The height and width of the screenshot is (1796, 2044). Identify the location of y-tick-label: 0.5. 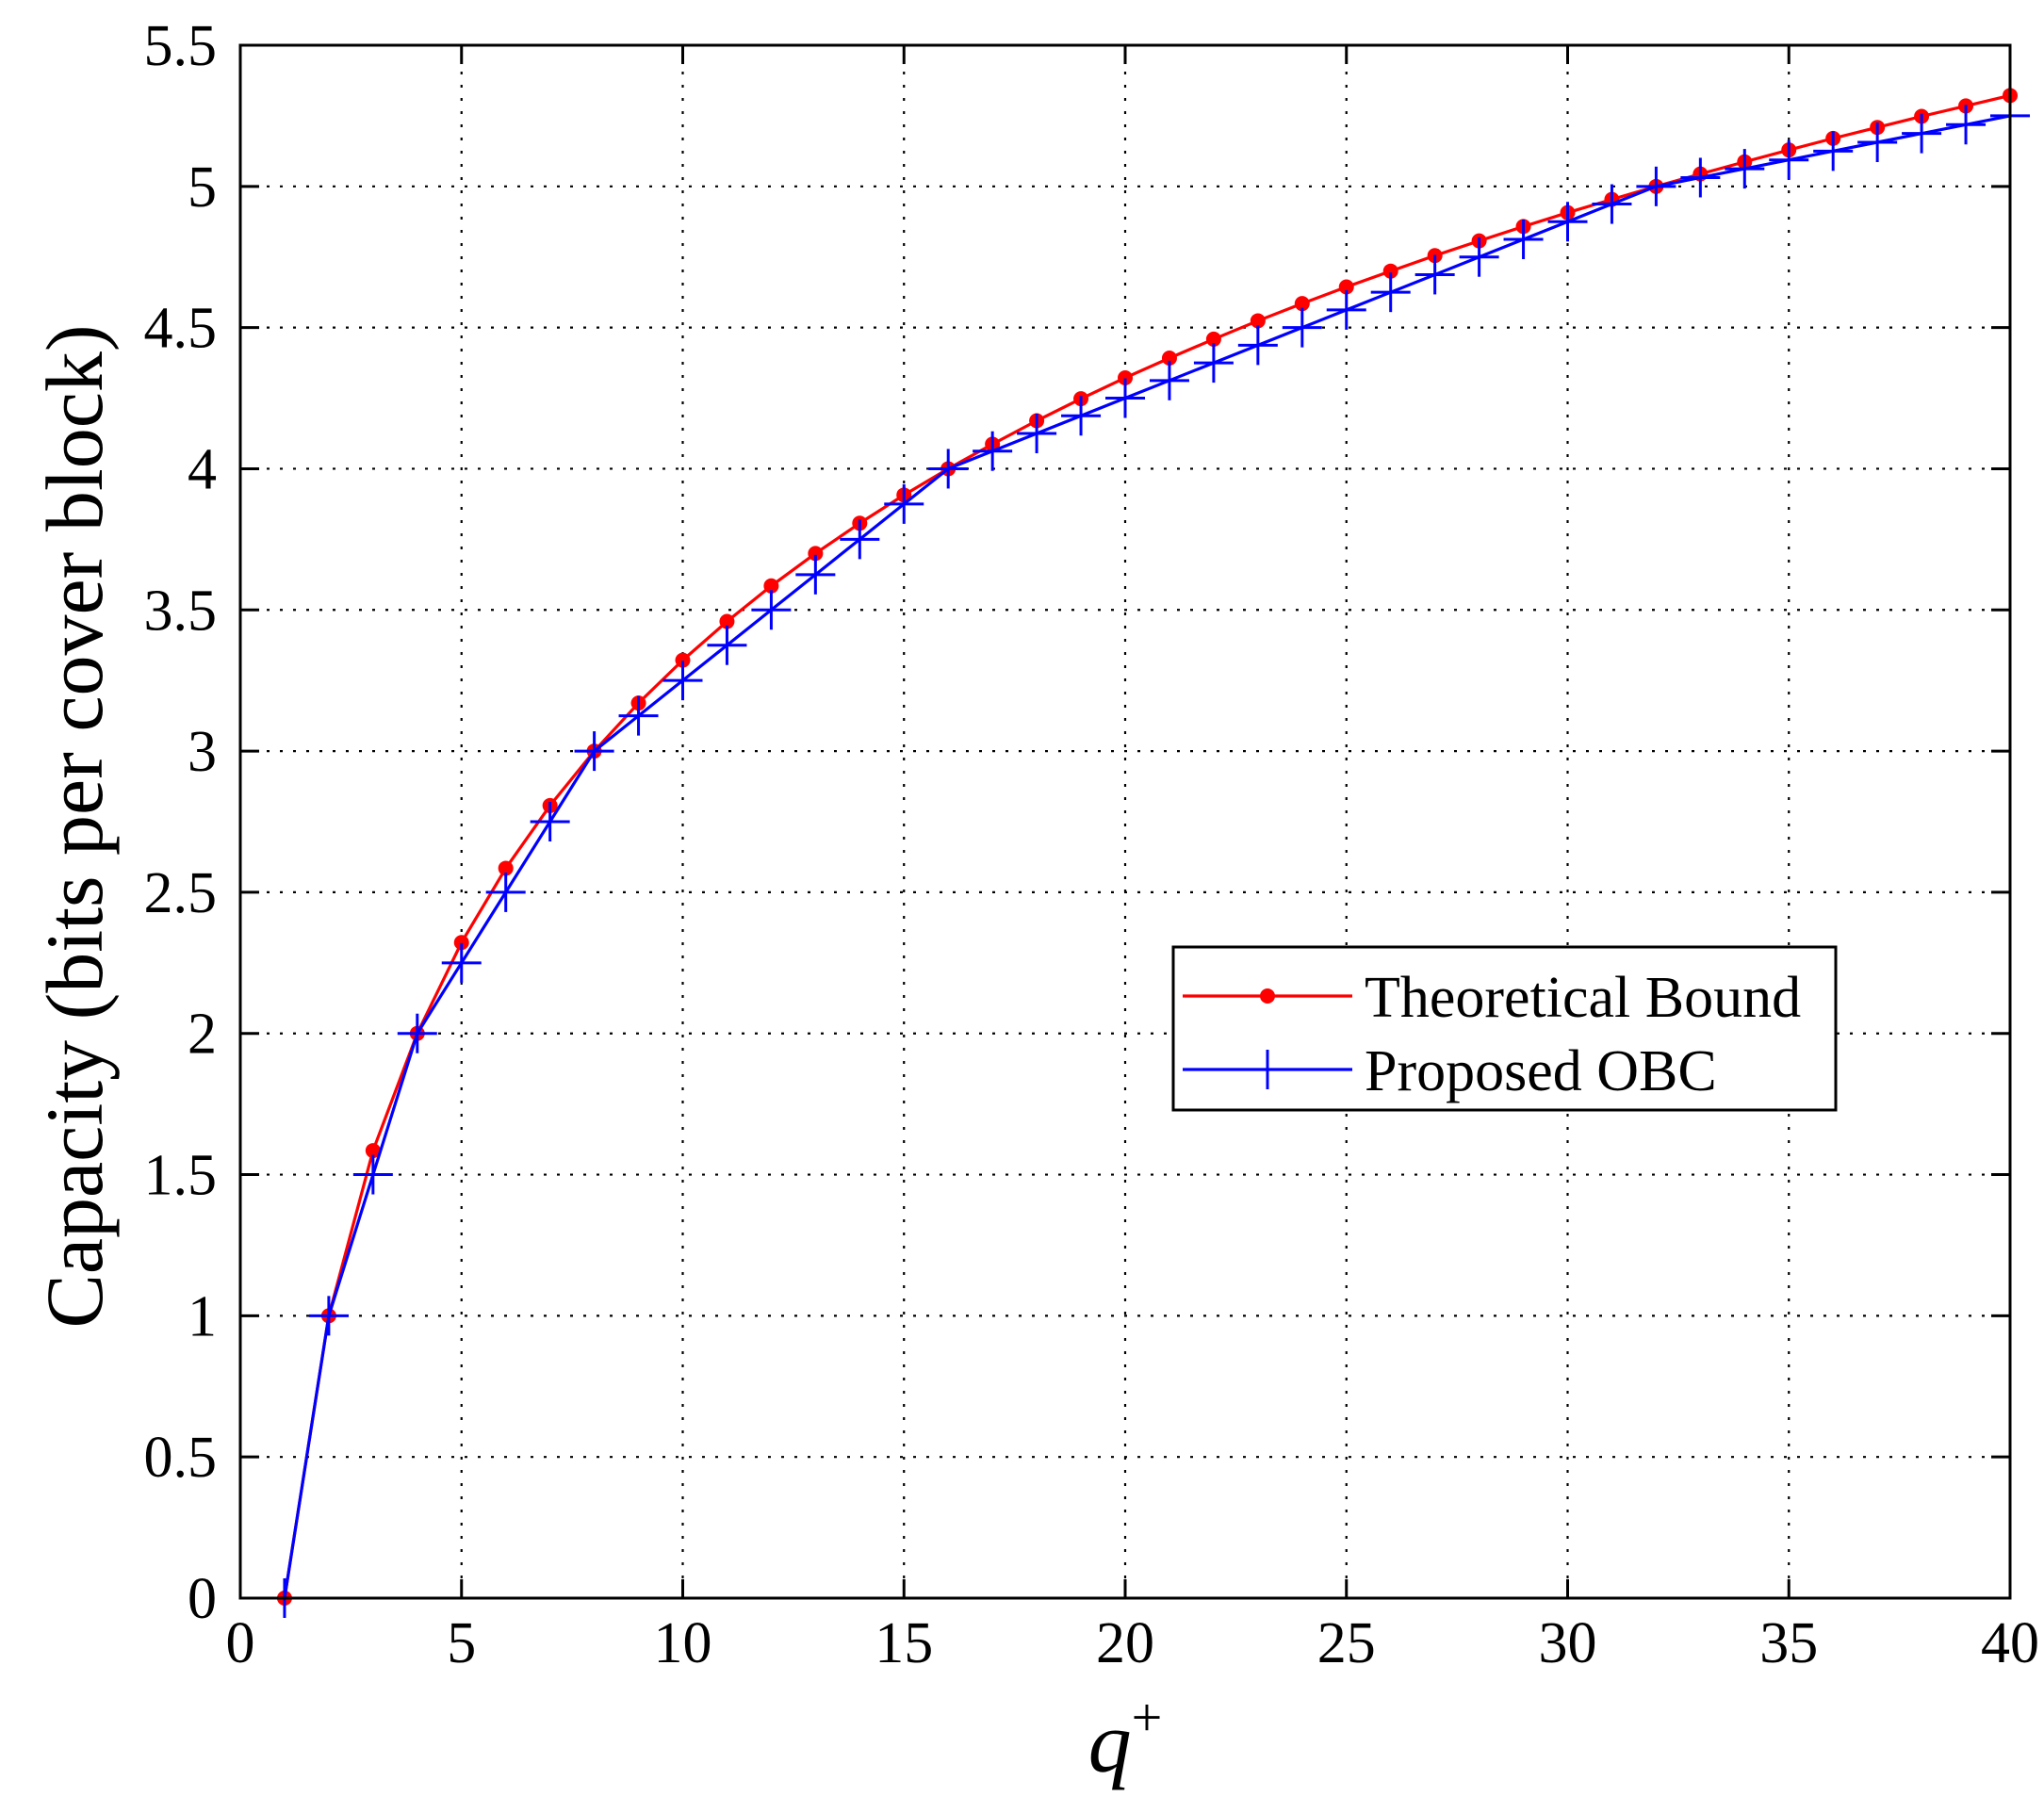
(181, 1458).